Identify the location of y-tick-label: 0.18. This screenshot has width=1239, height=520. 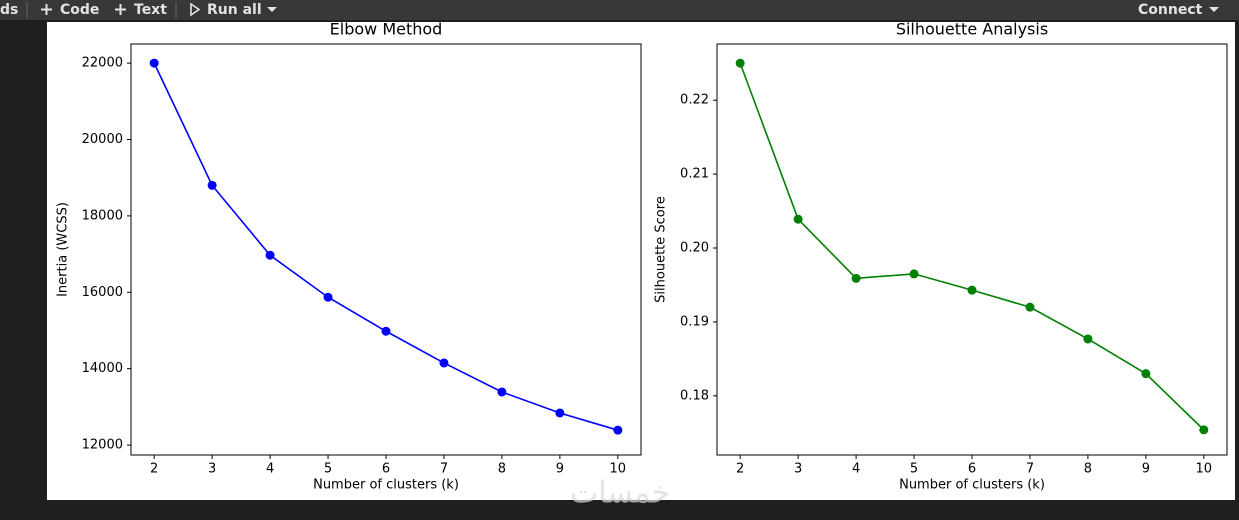
(694, 395).